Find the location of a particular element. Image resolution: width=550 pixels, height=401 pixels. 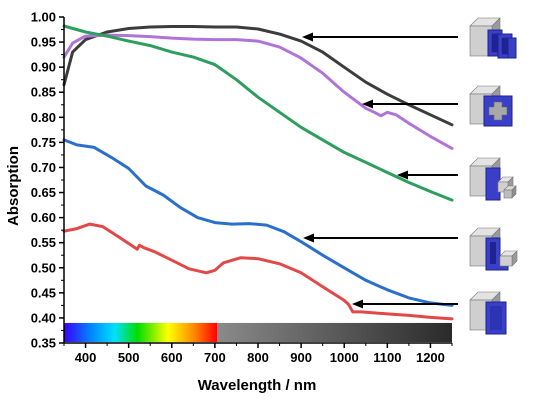

y-tick-label: 0.90 is located at coordinates (43, 67).